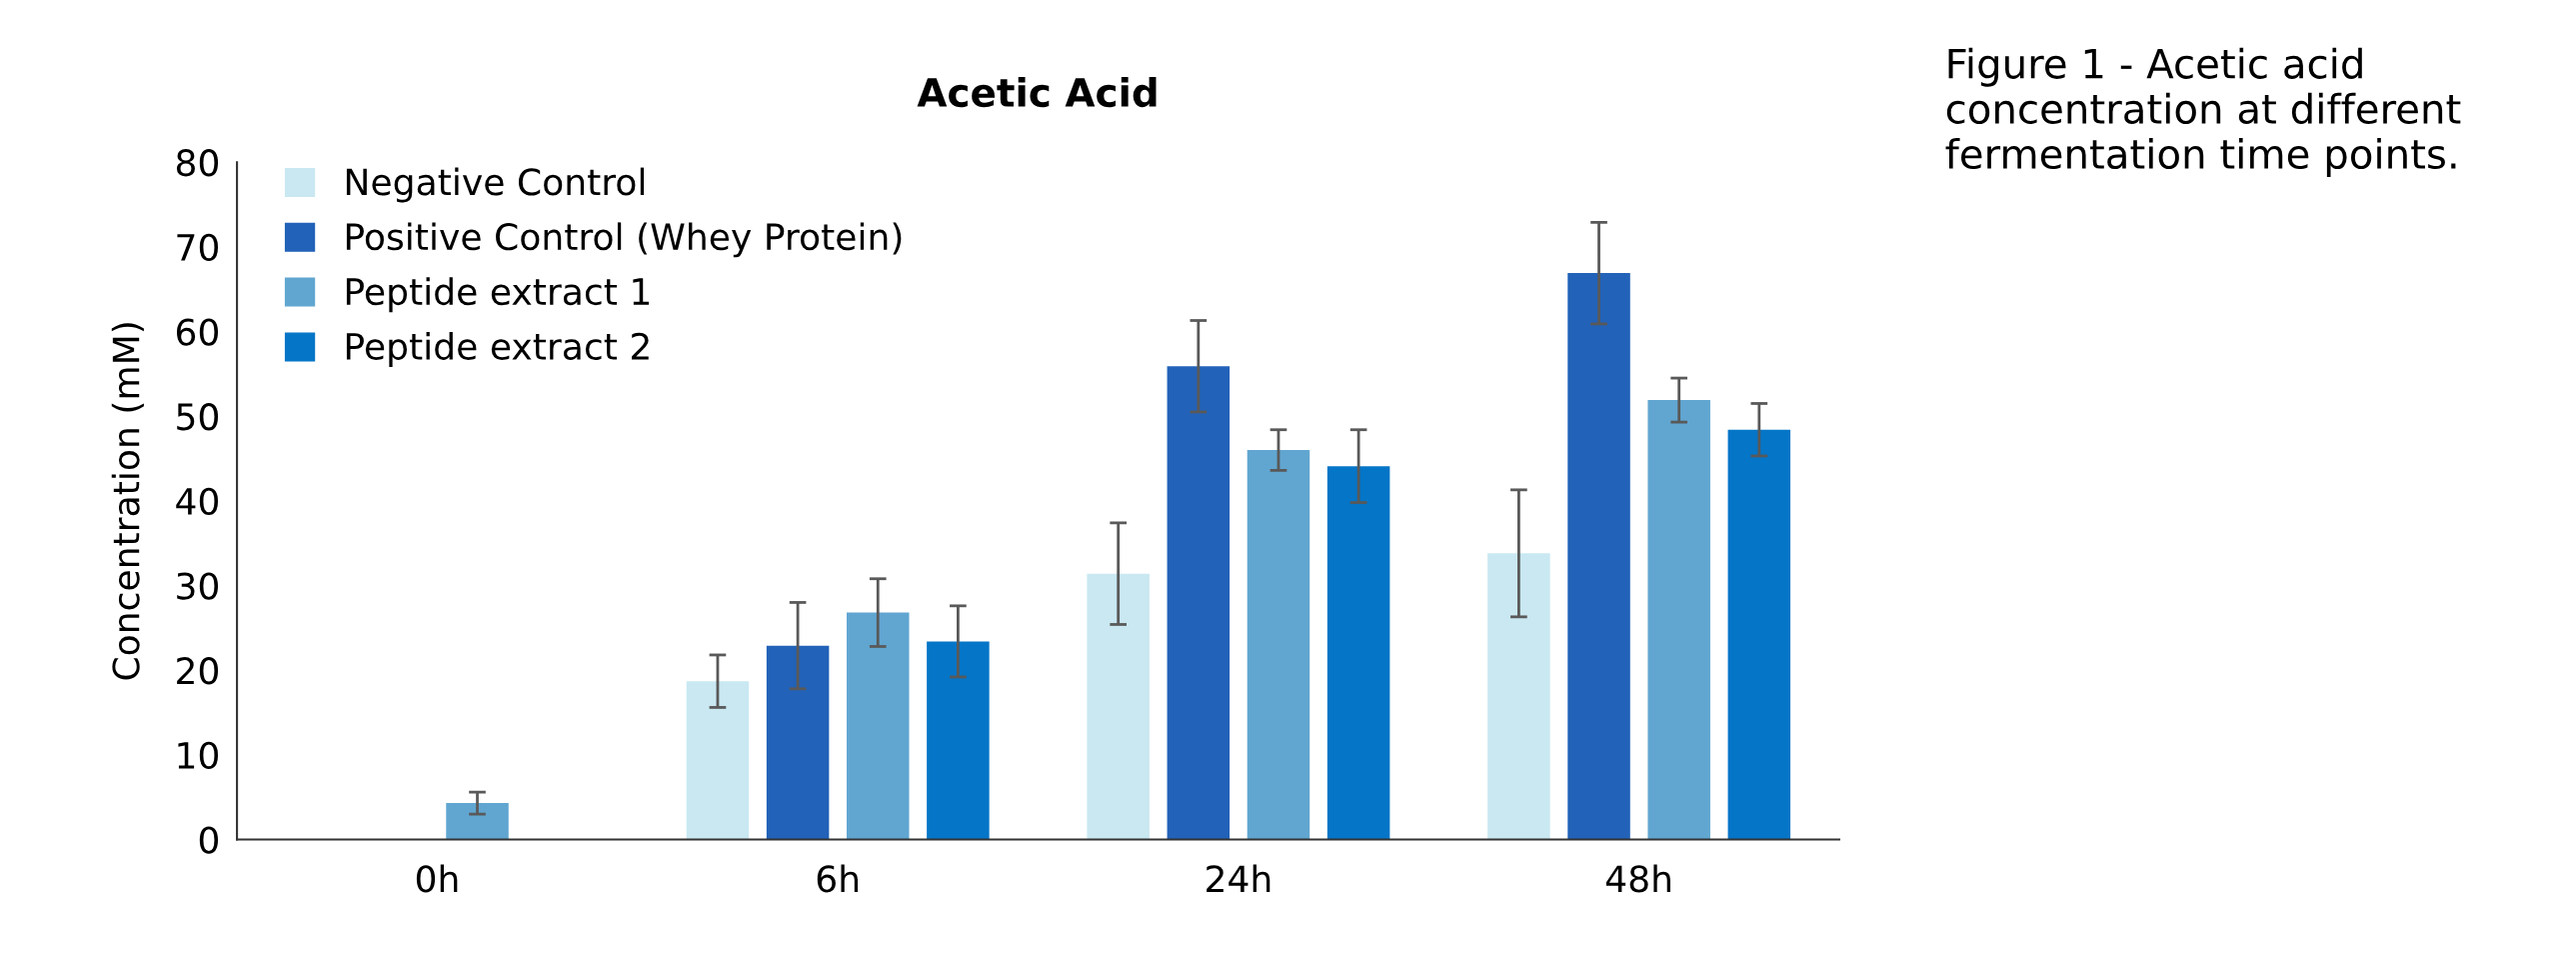  What do you see at coordinates (1239, 878) in the screenshot?
I see `x-tick-label: 24h` at bounding box center [1239, 878].